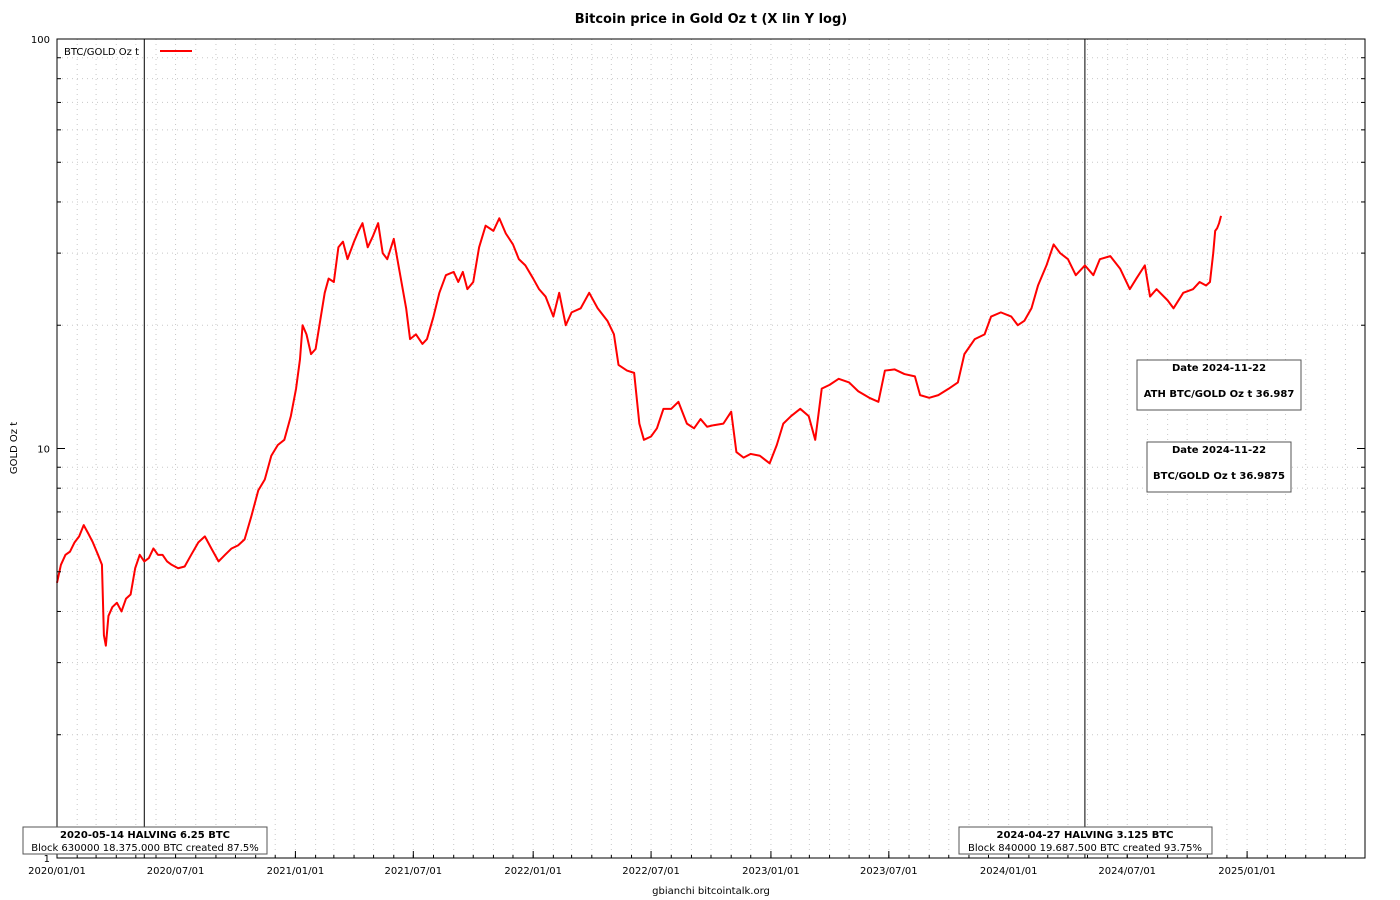 The width and height of the screenshot is (1400, 900). Describe the element at coordinates (889, 871) in the screenshot. I see `x-tick-label: 2023/07/01` at that location.